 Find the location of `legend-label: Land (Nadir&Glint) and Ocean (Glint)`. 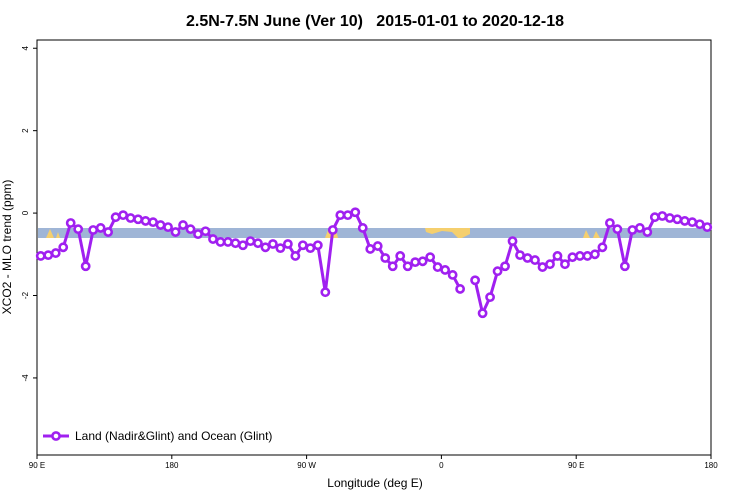

legend-label: Land (Nadir&Glint) and Ocean (Glint) is located at coordinates (173, 436).